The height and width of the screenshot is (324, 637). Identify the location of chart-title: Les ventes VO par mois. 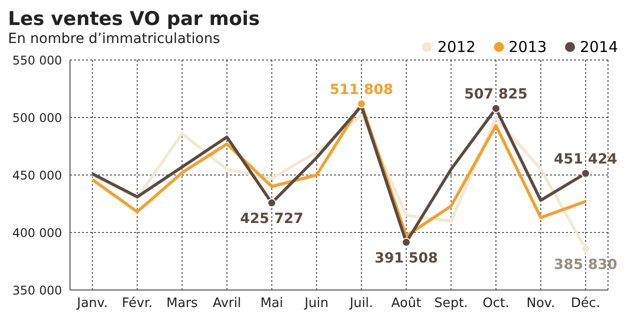
(134, 19).